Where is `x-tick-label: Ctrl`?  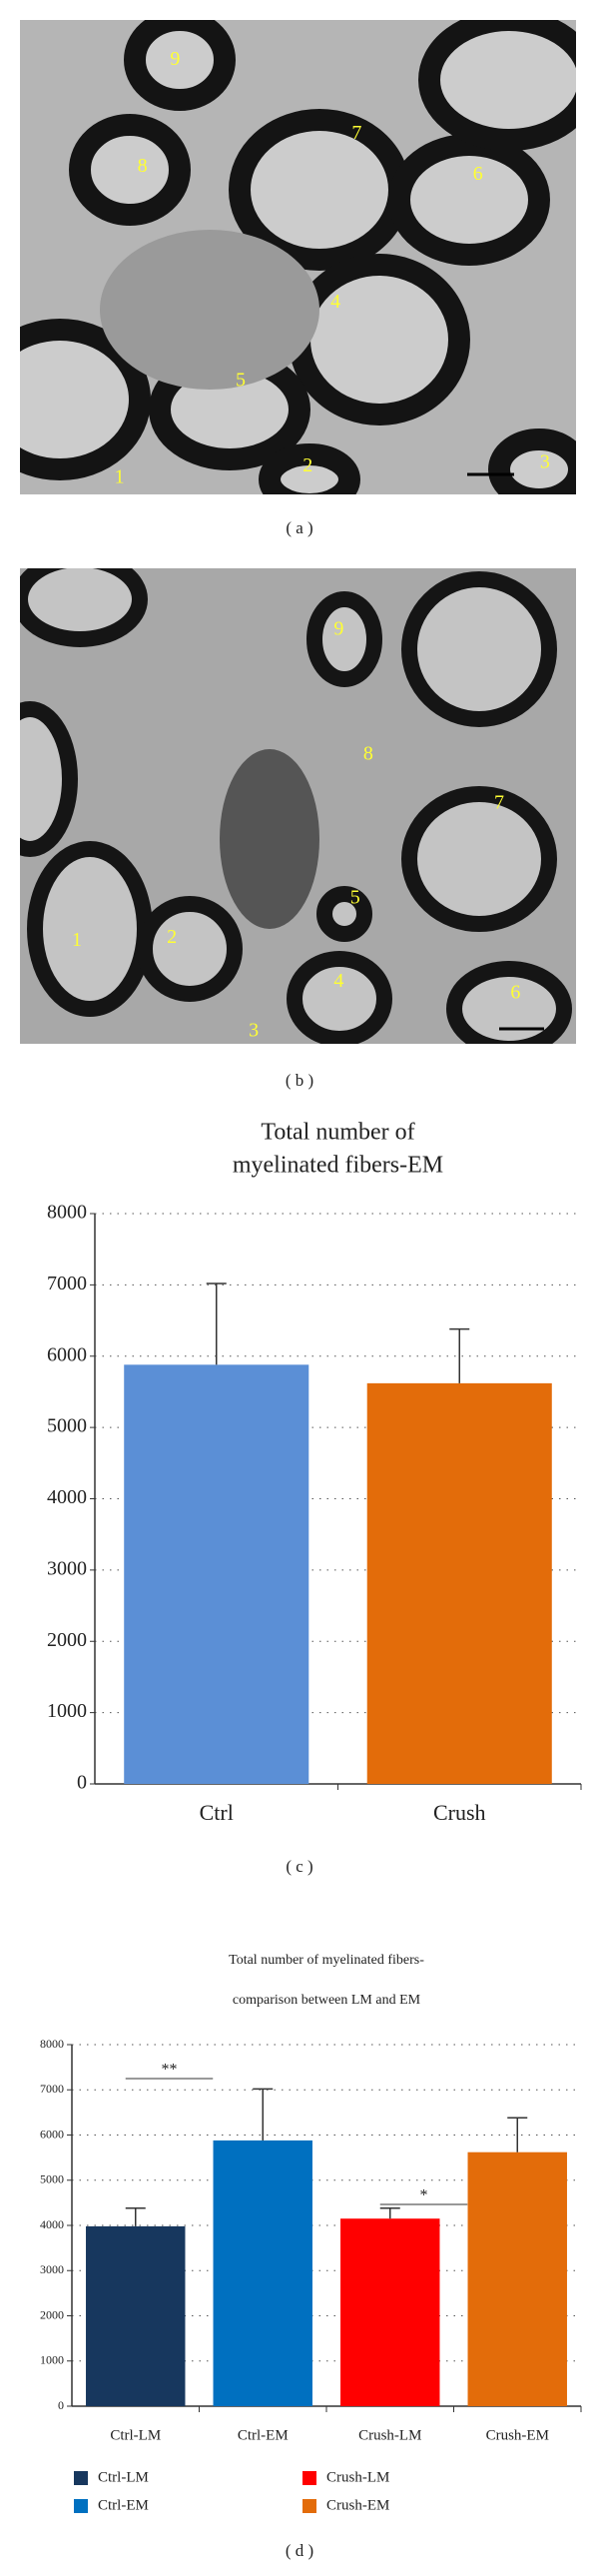
x-tick-label: Ctrl is located at coordinates (217, 1813).